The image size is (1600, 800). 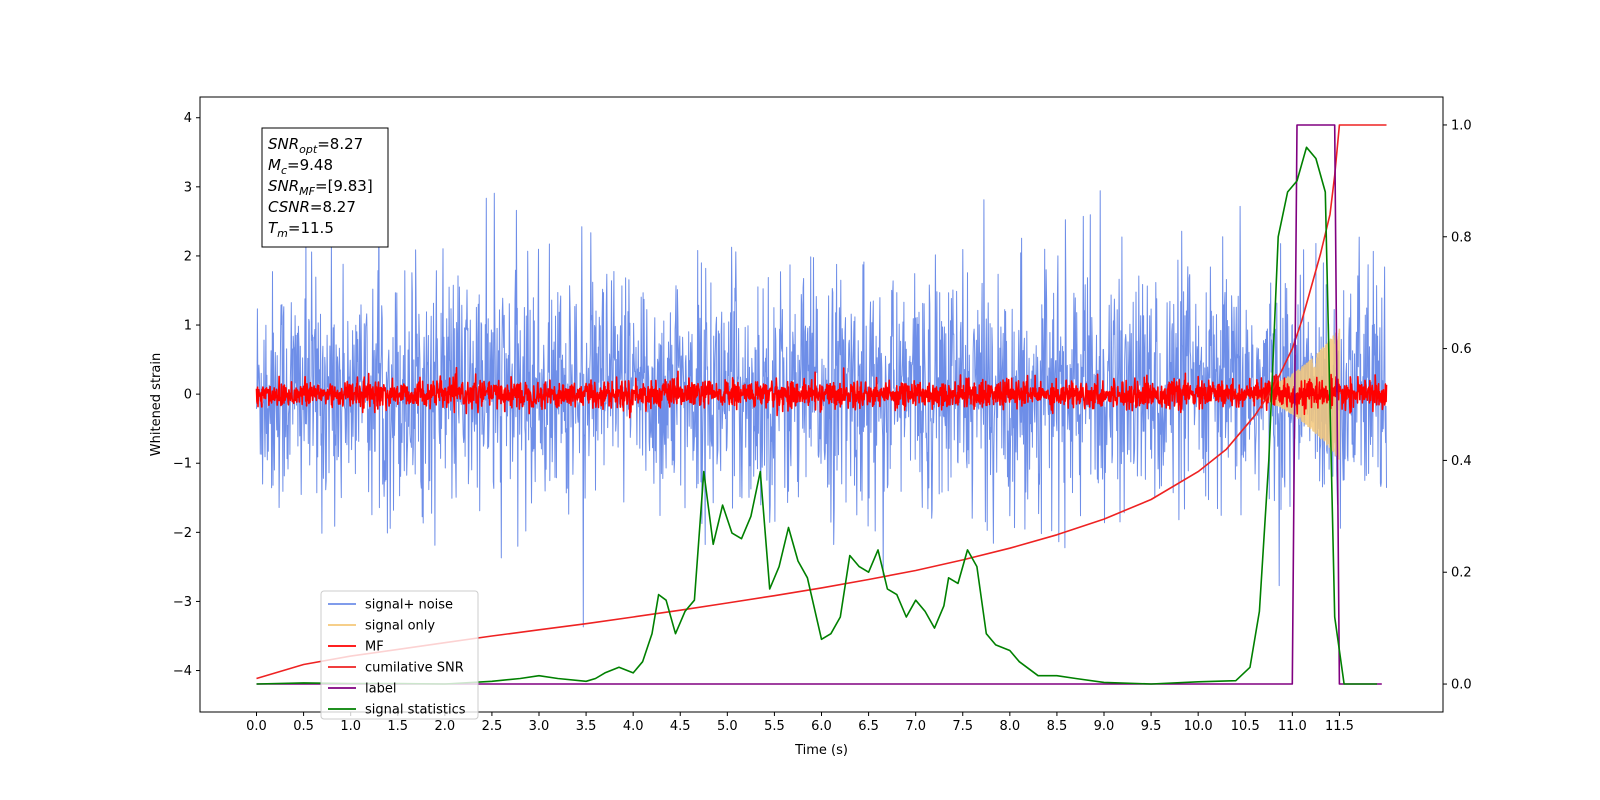 I want to click on x-tick-label: 5.0, so click(x=727, y=726).